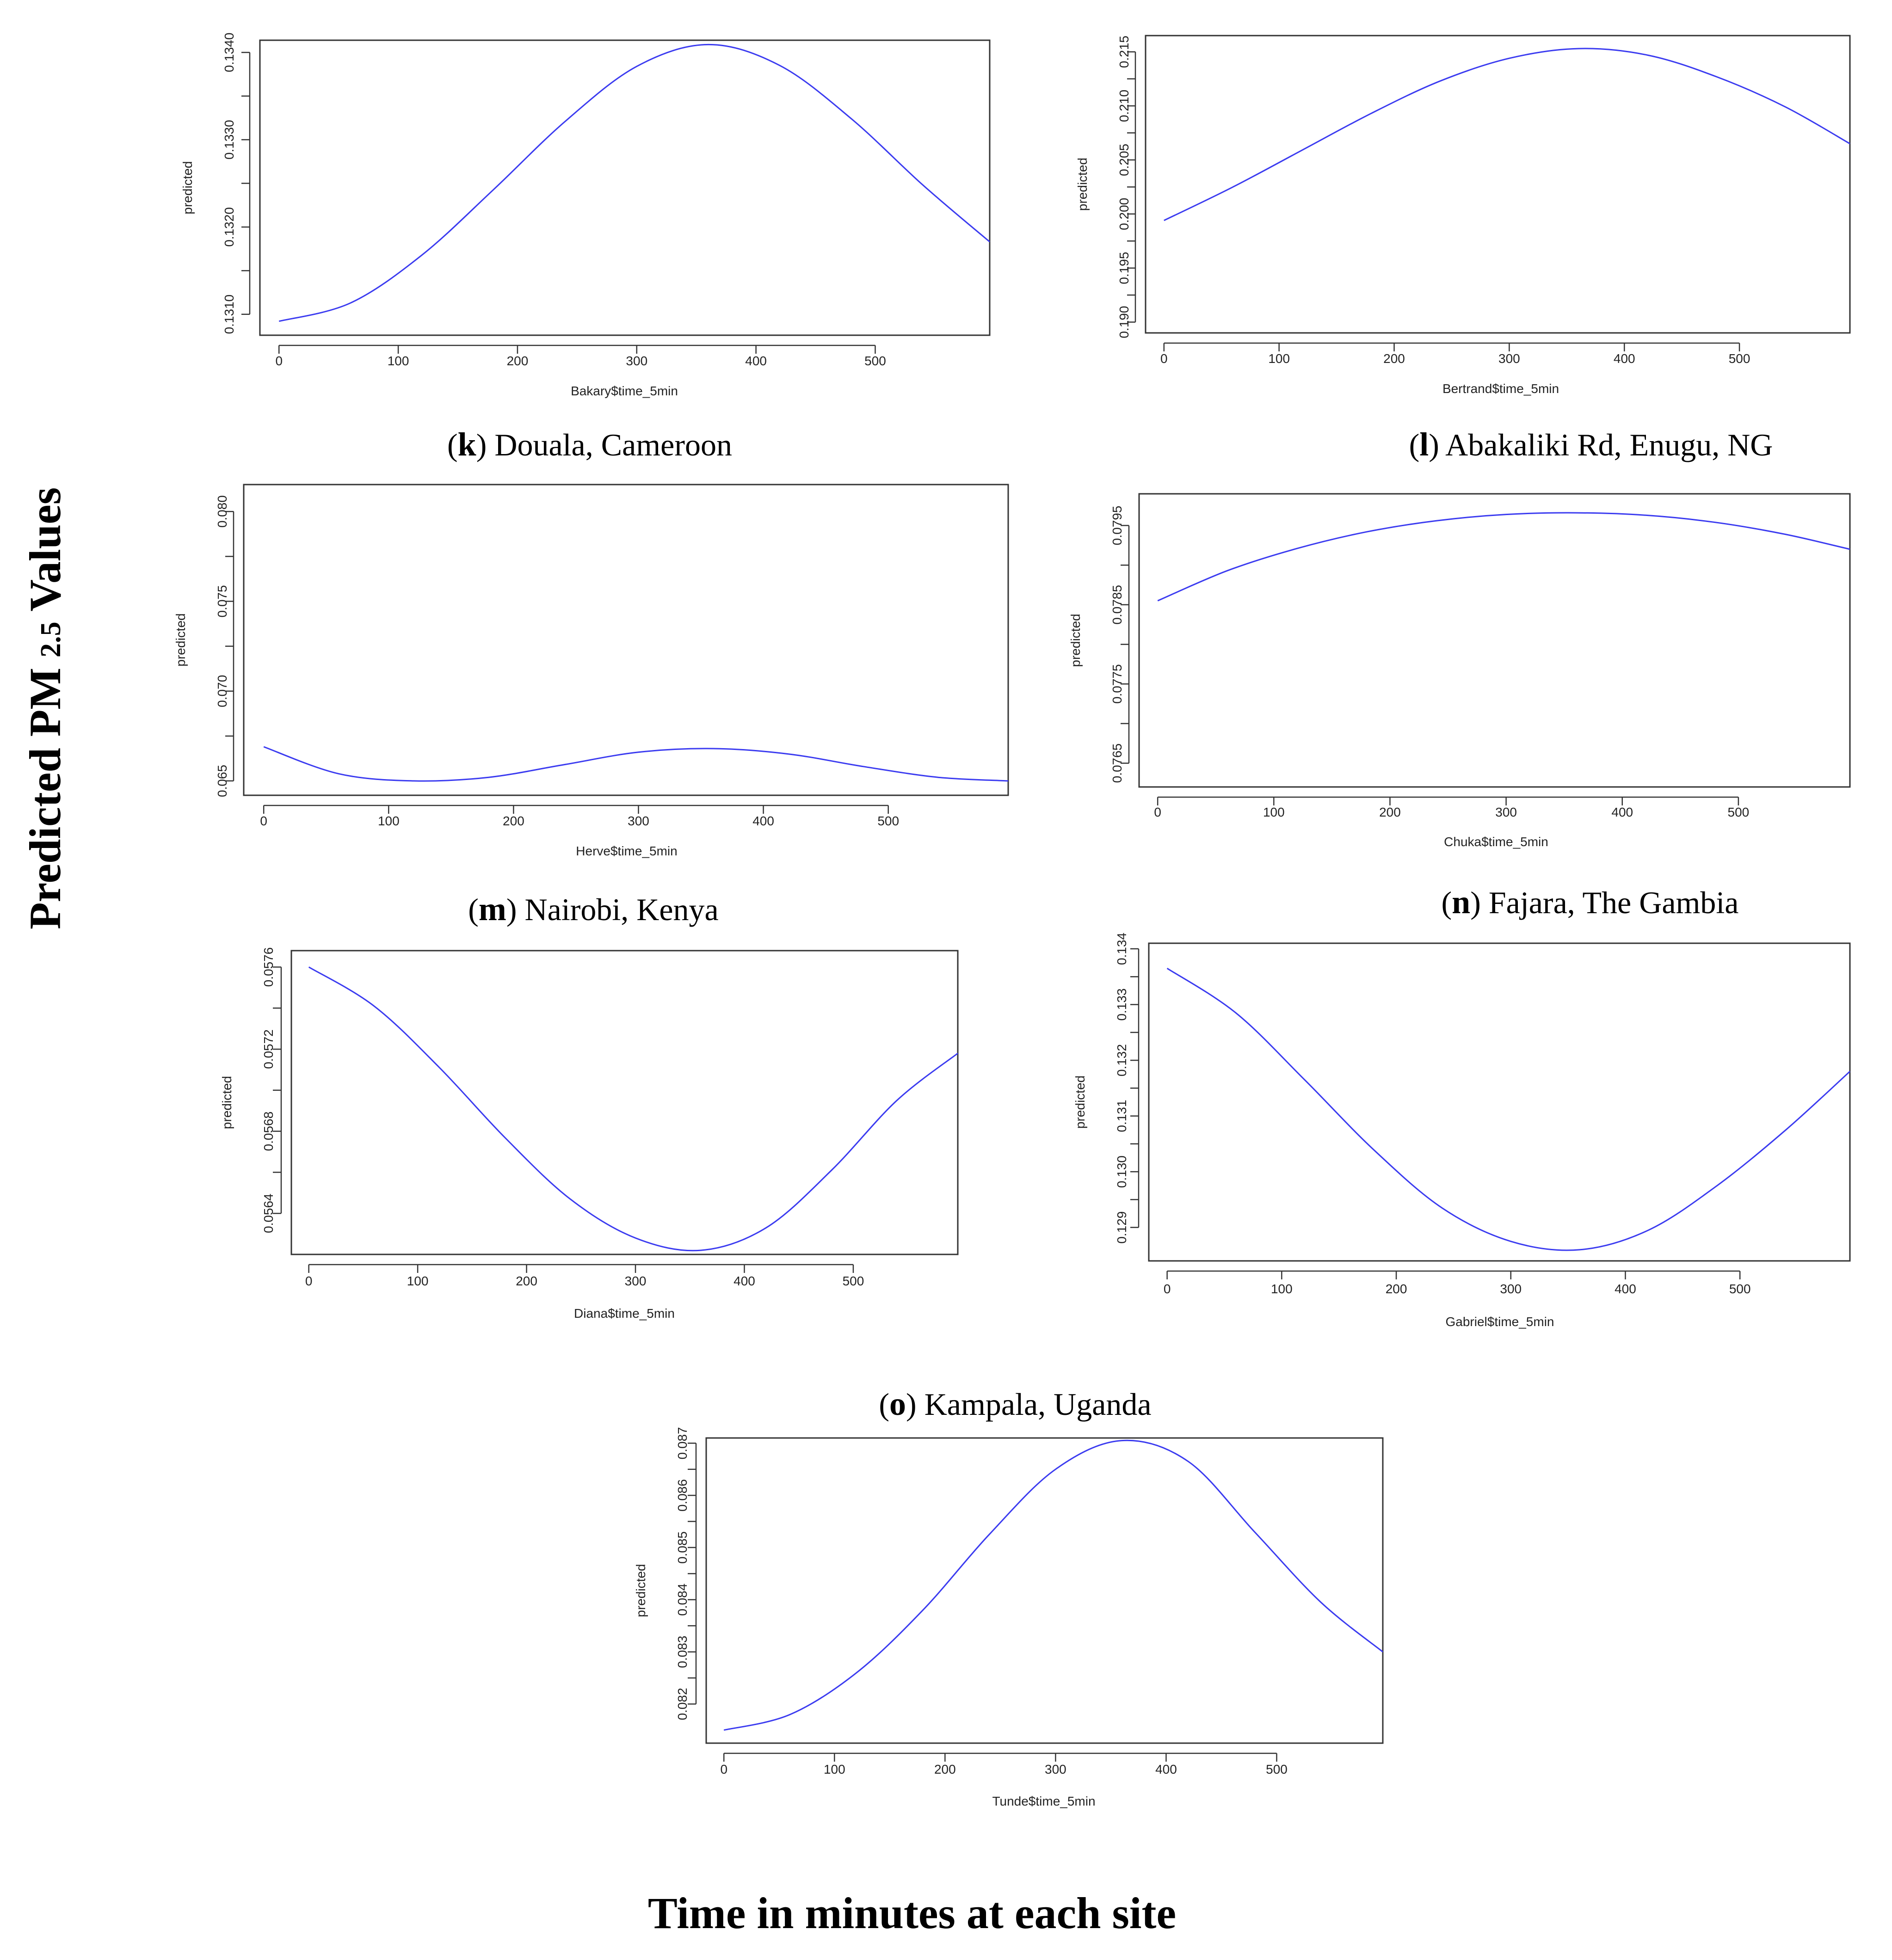  I want to click on y-tick-label: 0.133, so click(1122, 1005).